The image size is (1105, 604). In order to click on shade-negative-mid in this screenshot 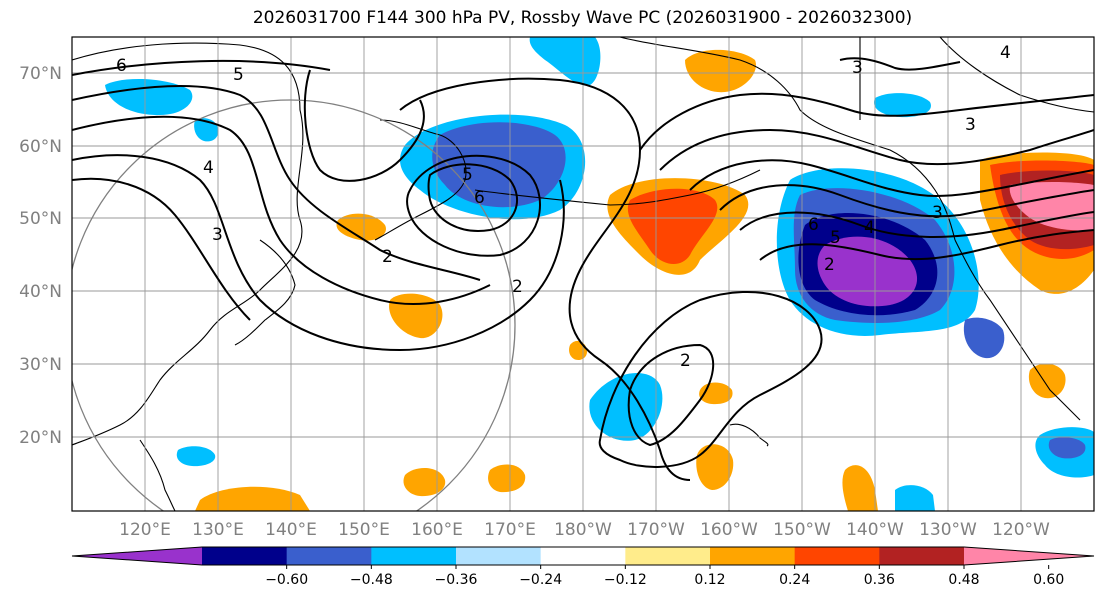, I will do `click(499, 165)`.